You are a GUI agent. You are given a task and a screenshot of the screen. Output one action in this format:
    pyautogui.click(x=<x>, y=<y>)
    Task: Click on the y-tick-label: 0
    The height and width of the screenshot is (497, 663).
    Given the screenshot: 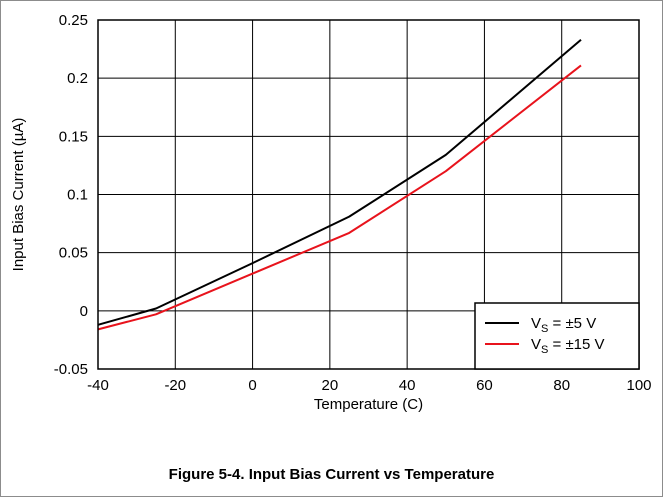 What is the action you would take?
    pyautogui.click(x=84, y=311)
    